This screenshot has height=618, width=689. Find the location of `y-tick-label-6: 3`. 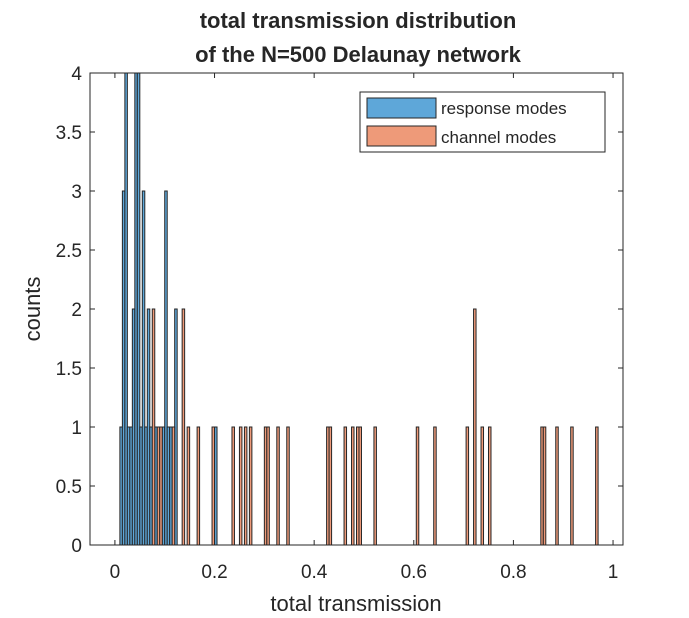

y-tick-label-6: 3 is located at coordinates (76, 192).